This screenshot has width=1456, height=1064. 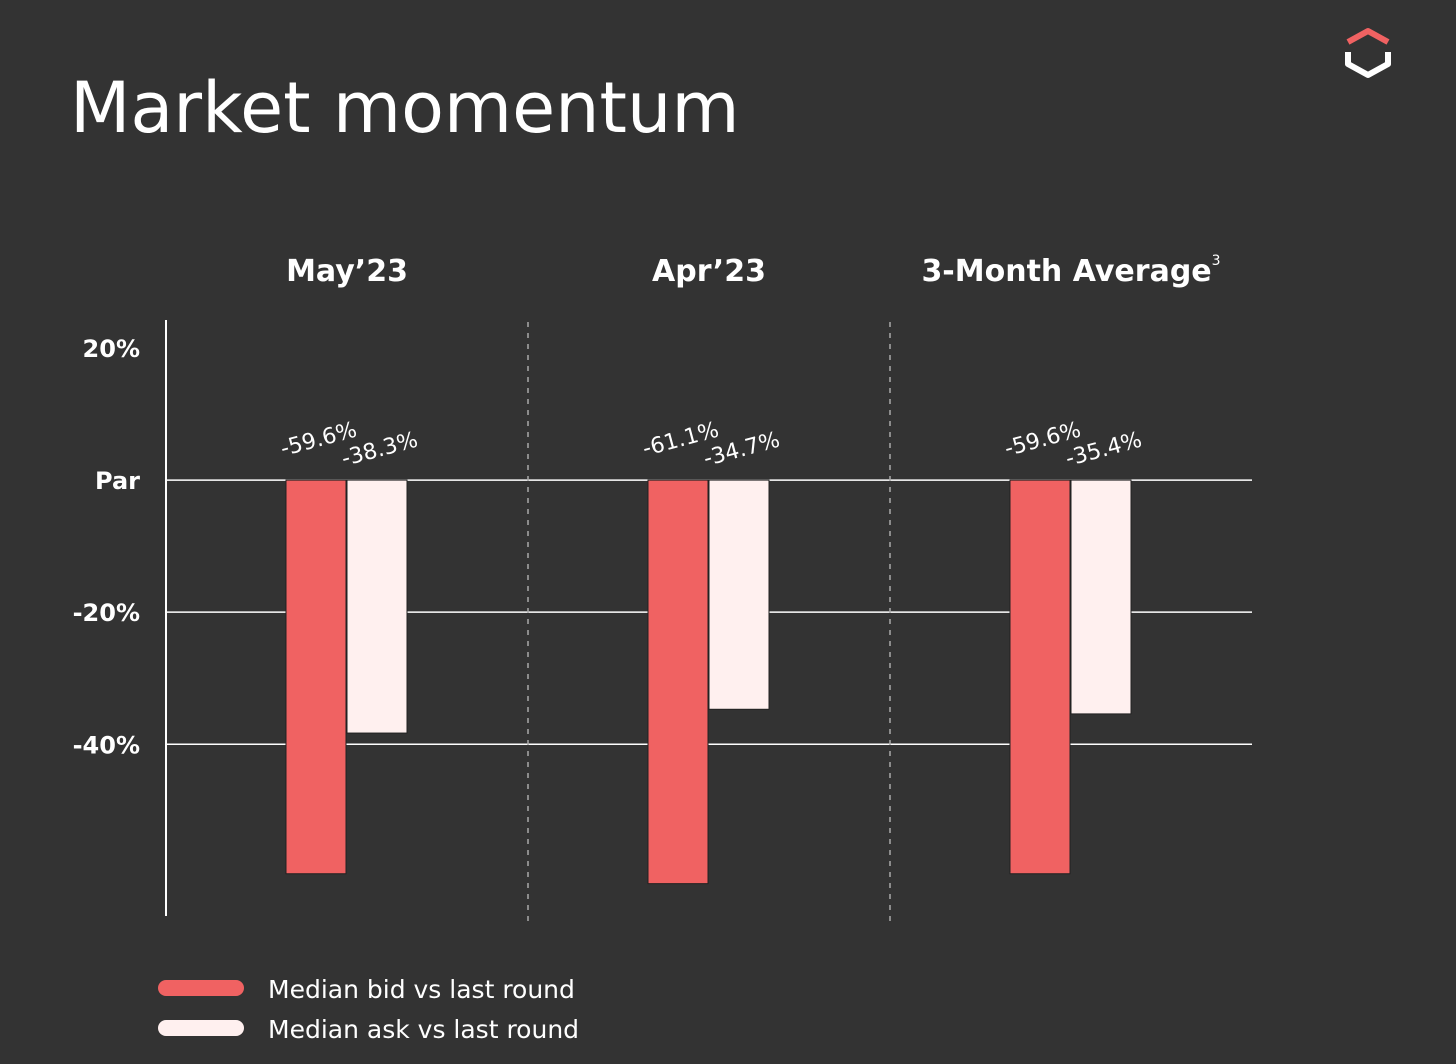 What do you see at coordinates (1368, 53) in the screenshot?
I see `logo` at bounding box center [1368, 53].